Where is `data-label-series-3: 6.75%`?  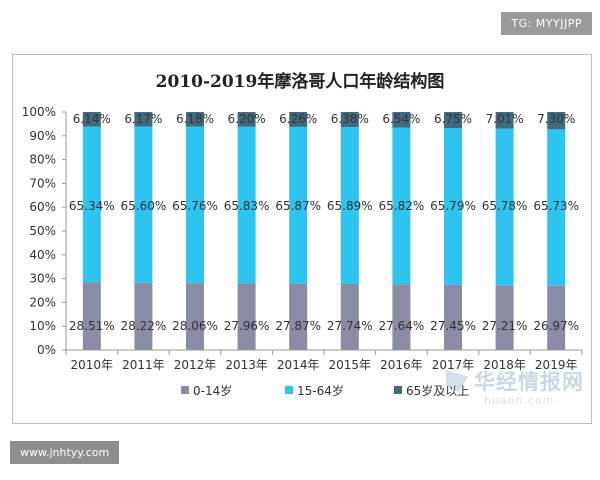 data-label-series-3: 6.75% is located at coordinates (453, 119).